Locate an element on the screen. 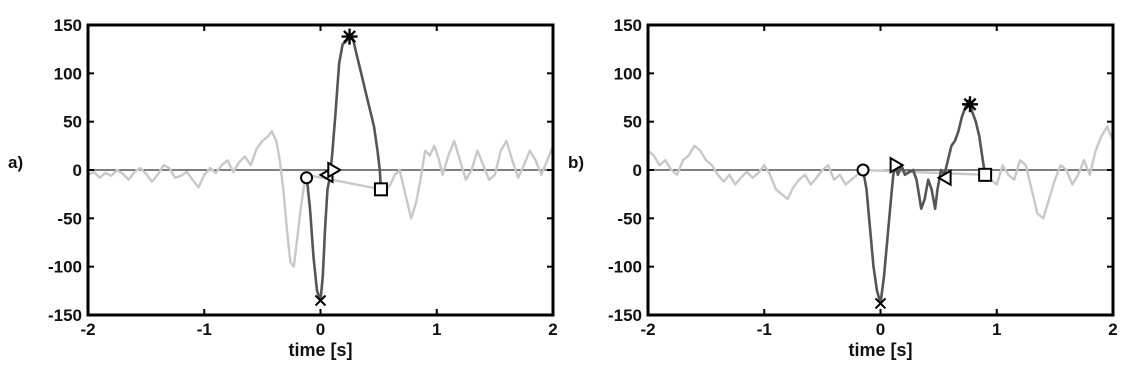 Image resolution: width=1121 pixels, height=374 pixels. panel-label: a) is located at coordinates (15, 162).